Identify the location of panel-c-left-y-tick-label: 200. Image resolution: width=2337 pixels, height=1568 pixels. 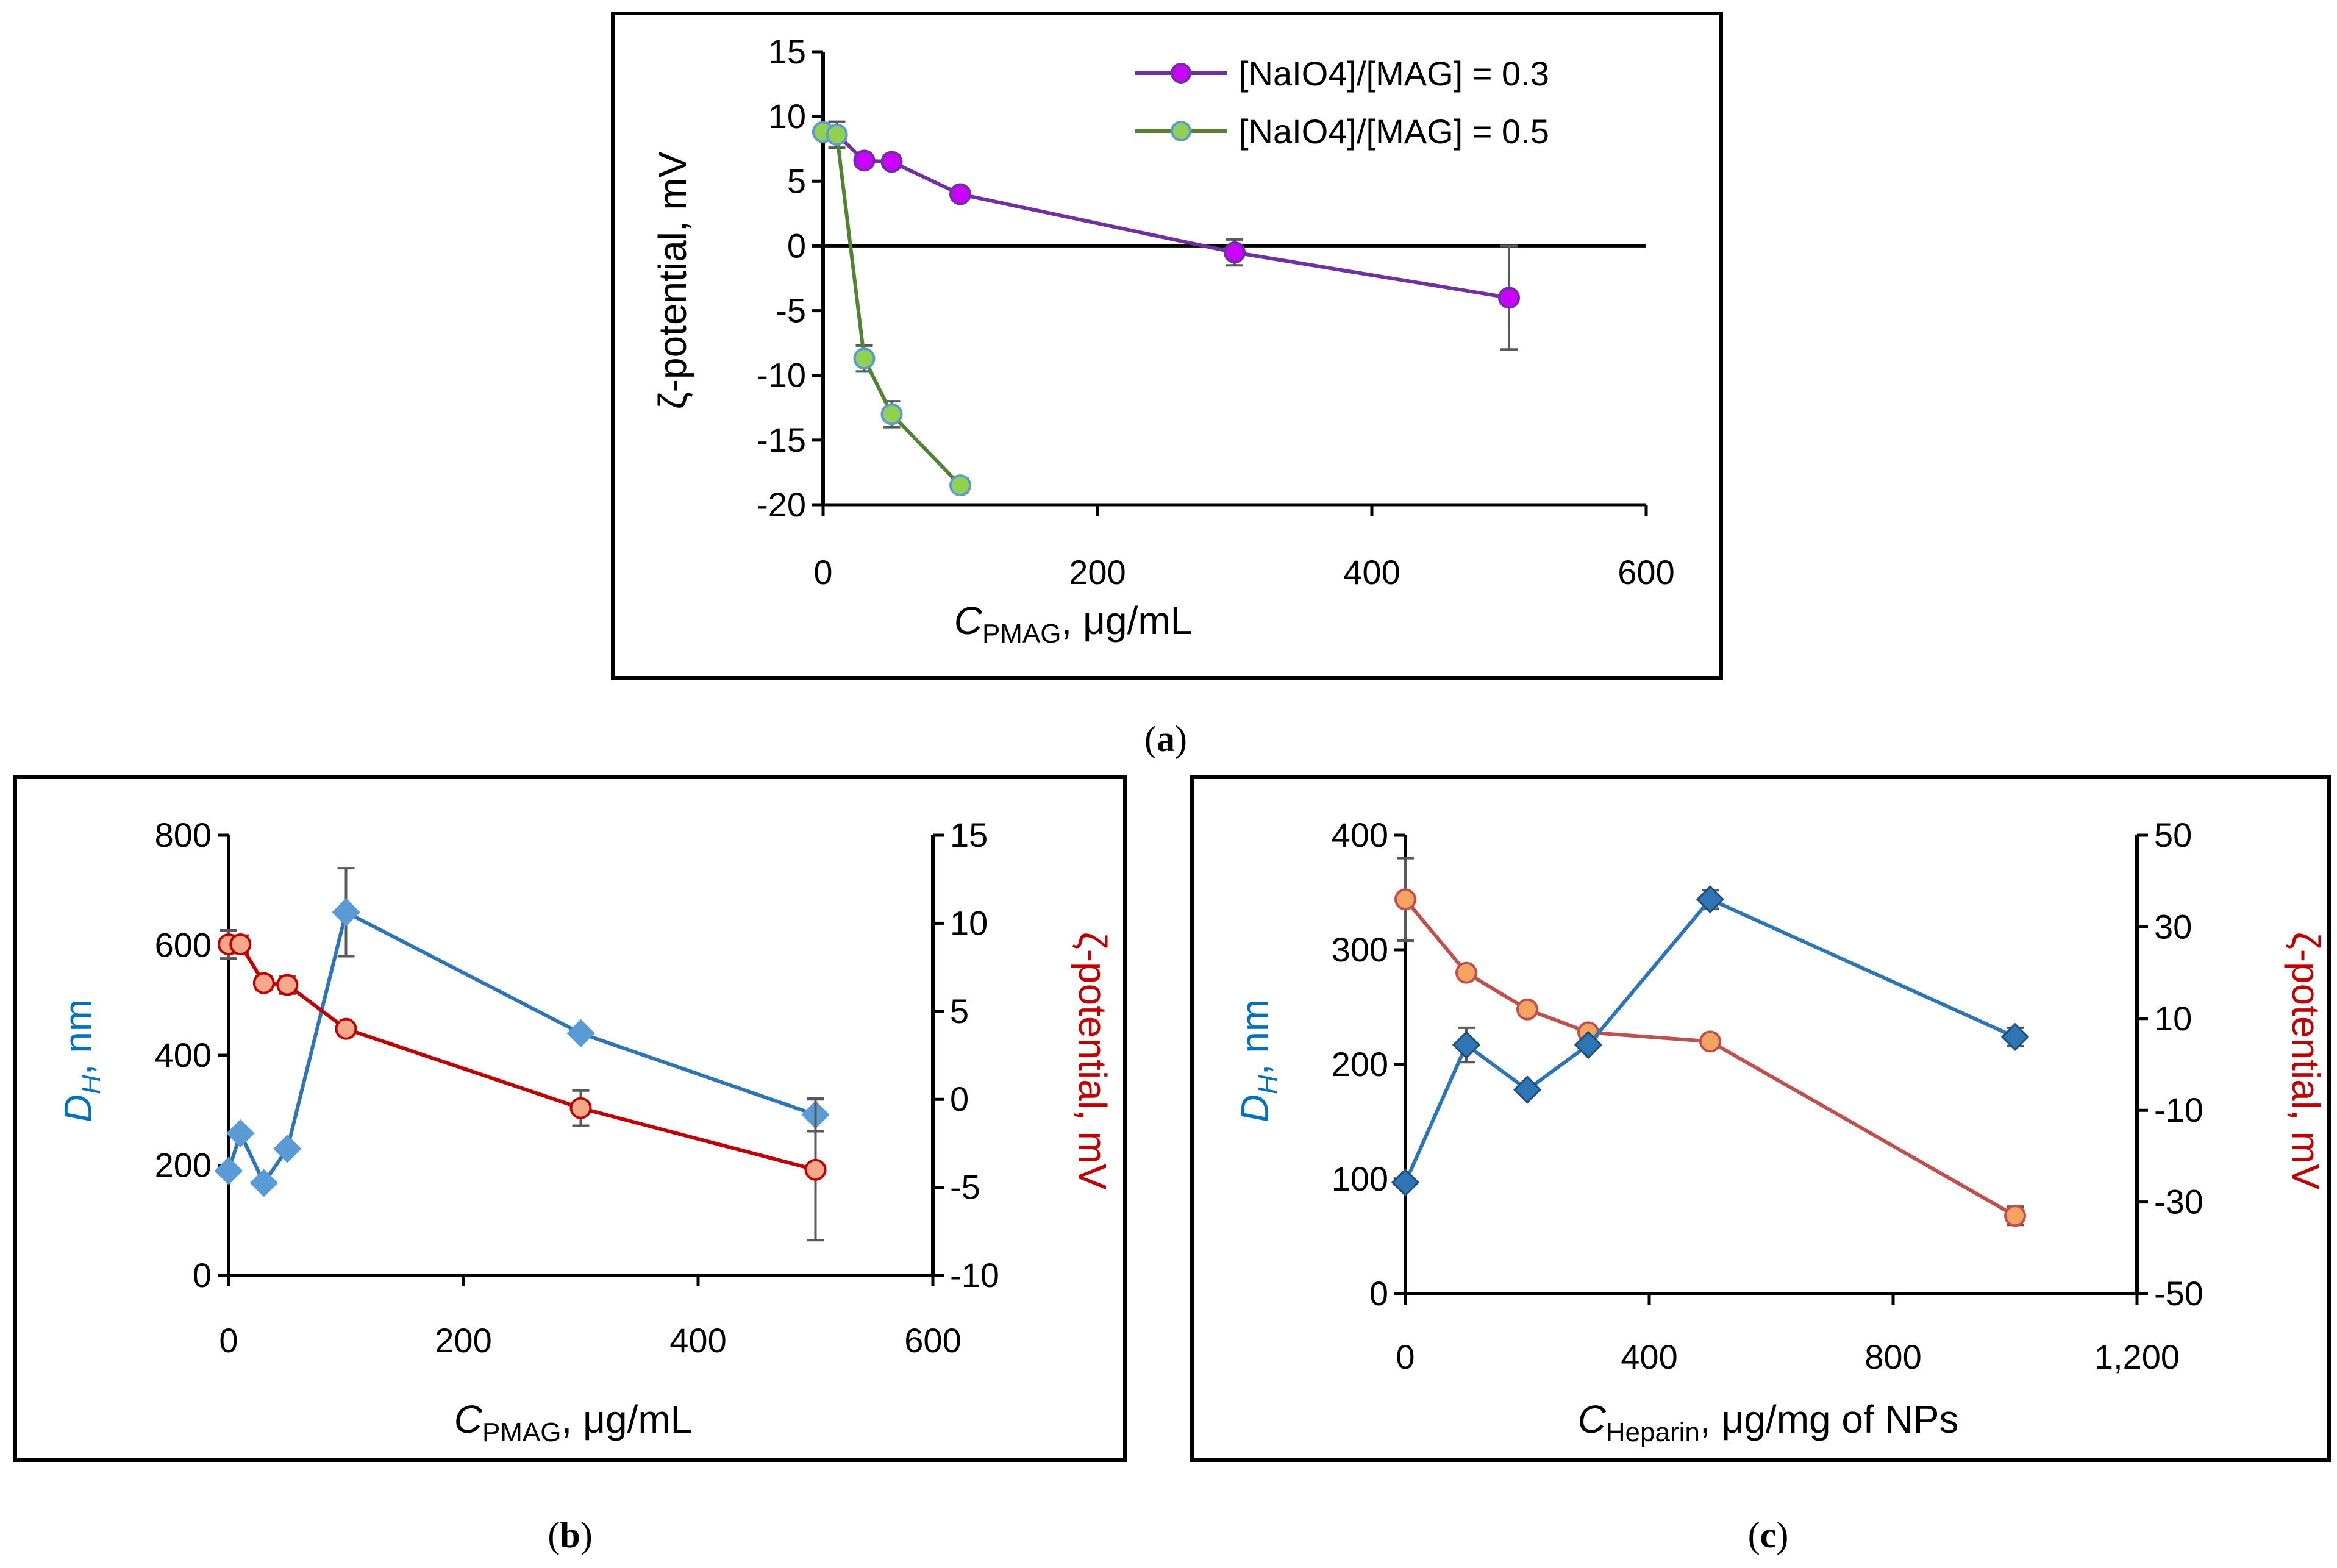
(1360, 1064).